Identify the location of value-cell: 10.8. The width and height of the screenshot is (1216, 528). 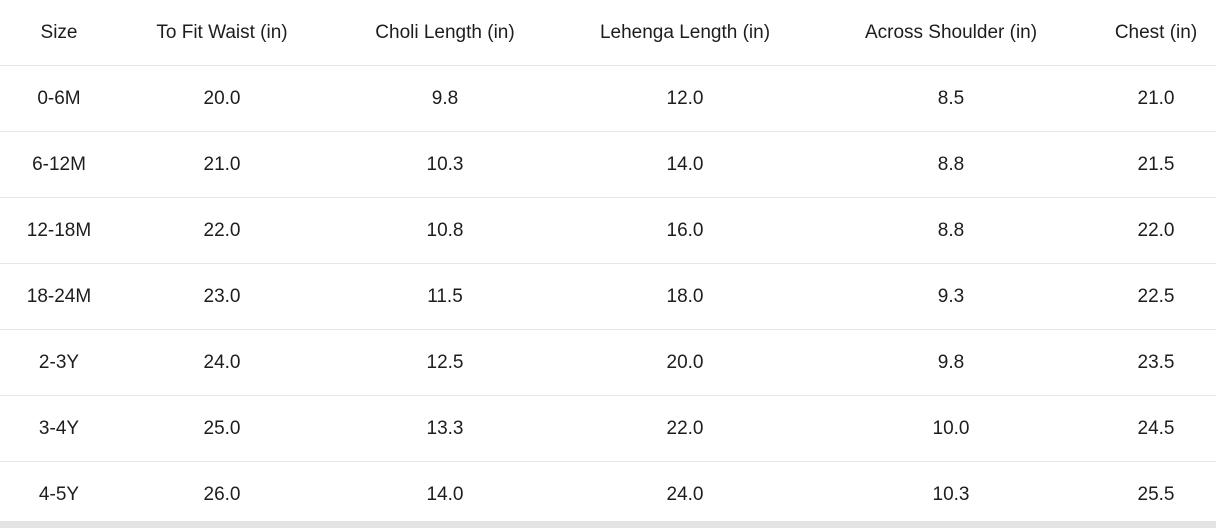
(445, 230).